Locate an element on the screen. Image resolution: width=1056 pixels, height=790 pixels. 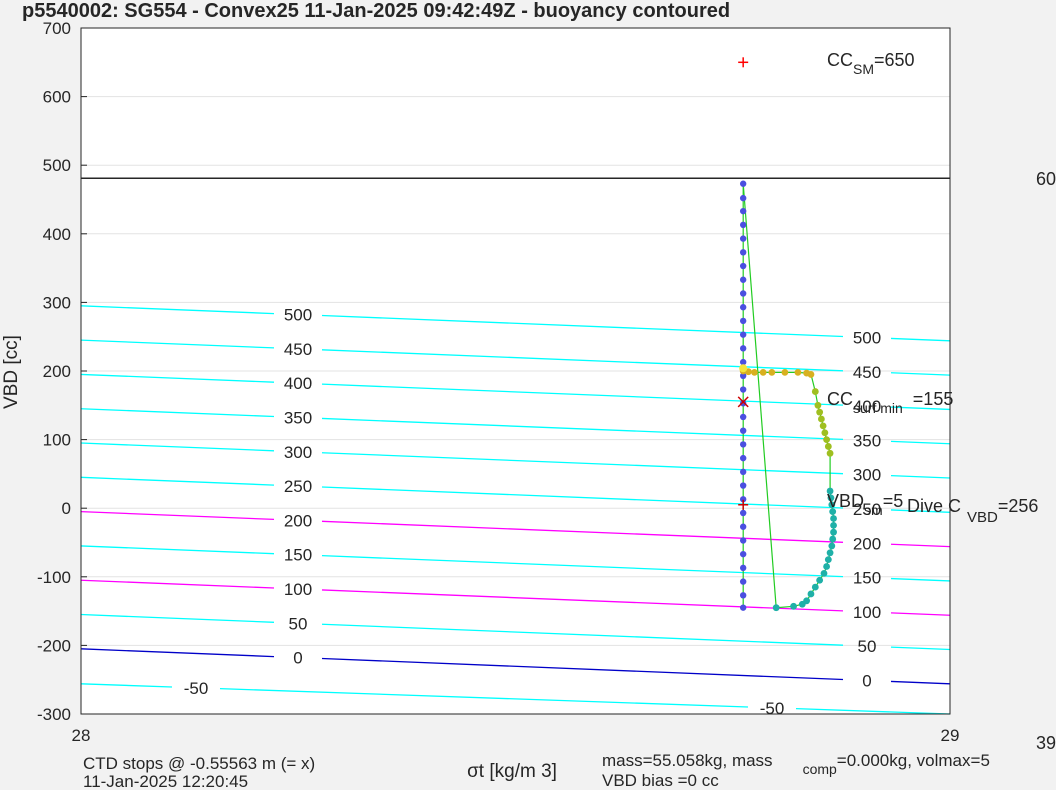
footer-ctd-stops: CTD stops @ -0.55563 m (= x) is located at coordinates (199, 763).